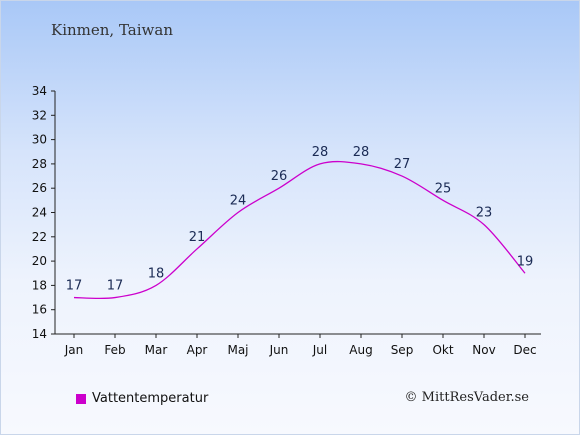 This screenshot has width=580, height=435. Describe the element at coordinates (484, 213) in the screenshot. I see `data-label: 23` at that location.